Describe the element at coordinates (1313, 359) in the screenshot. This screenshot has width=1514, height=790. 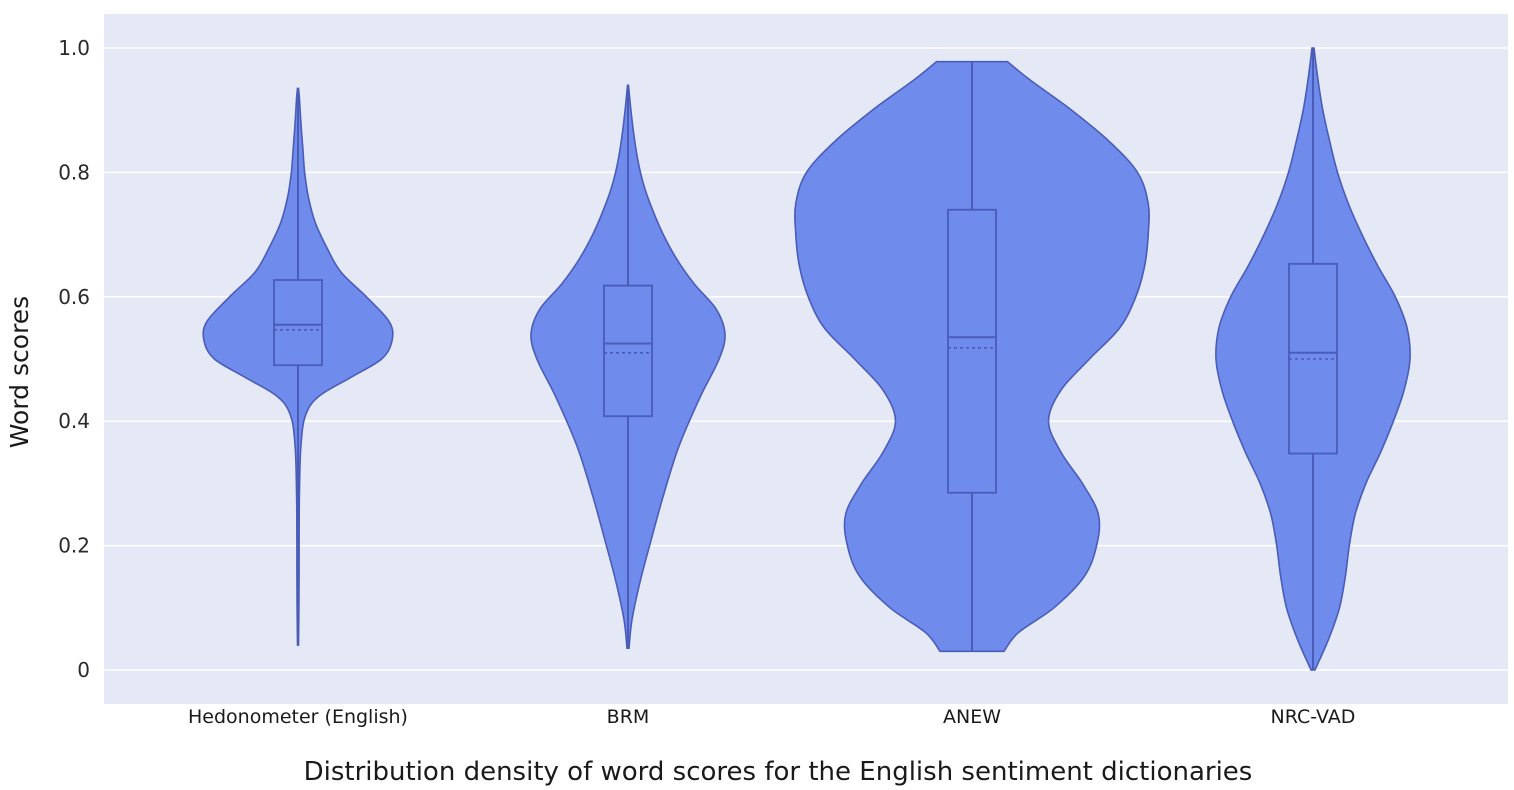
I see `violin-nrc-vad` at that location.